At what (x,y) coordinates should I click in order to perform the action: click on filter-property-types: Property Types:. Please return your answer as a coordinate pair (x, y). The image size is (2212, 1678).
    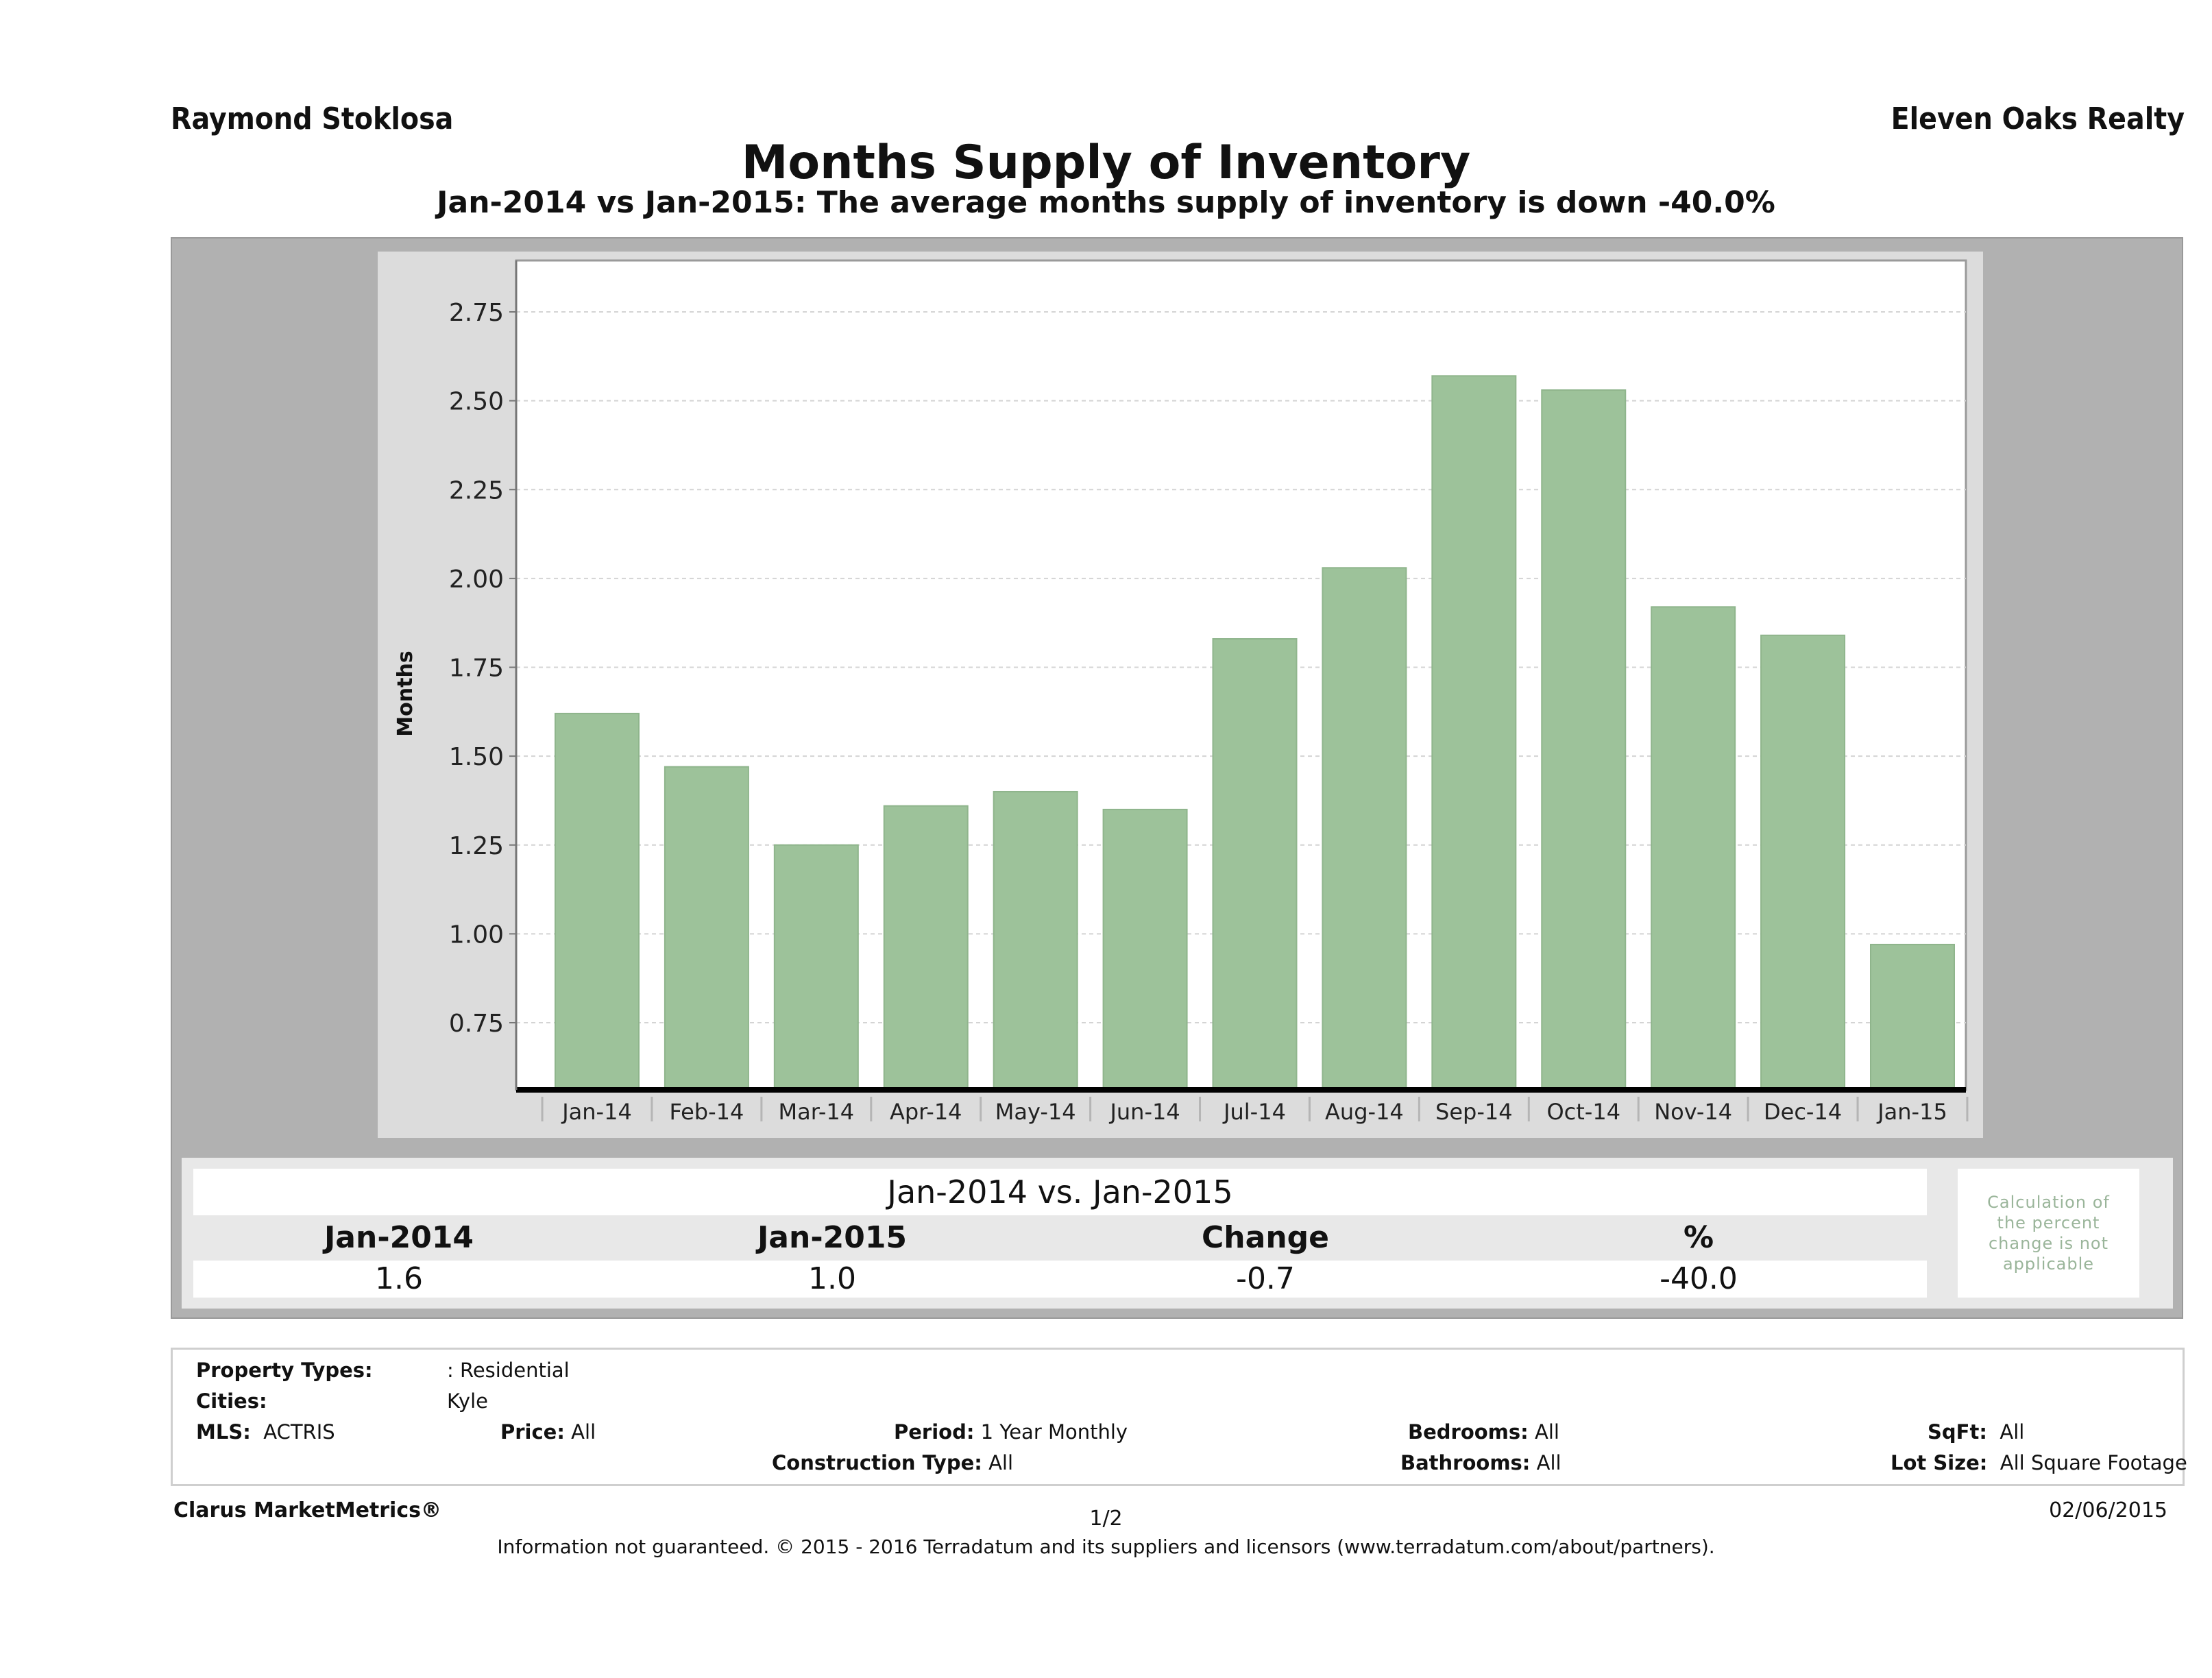
    Looking at the image, I should click on (284, 1370).